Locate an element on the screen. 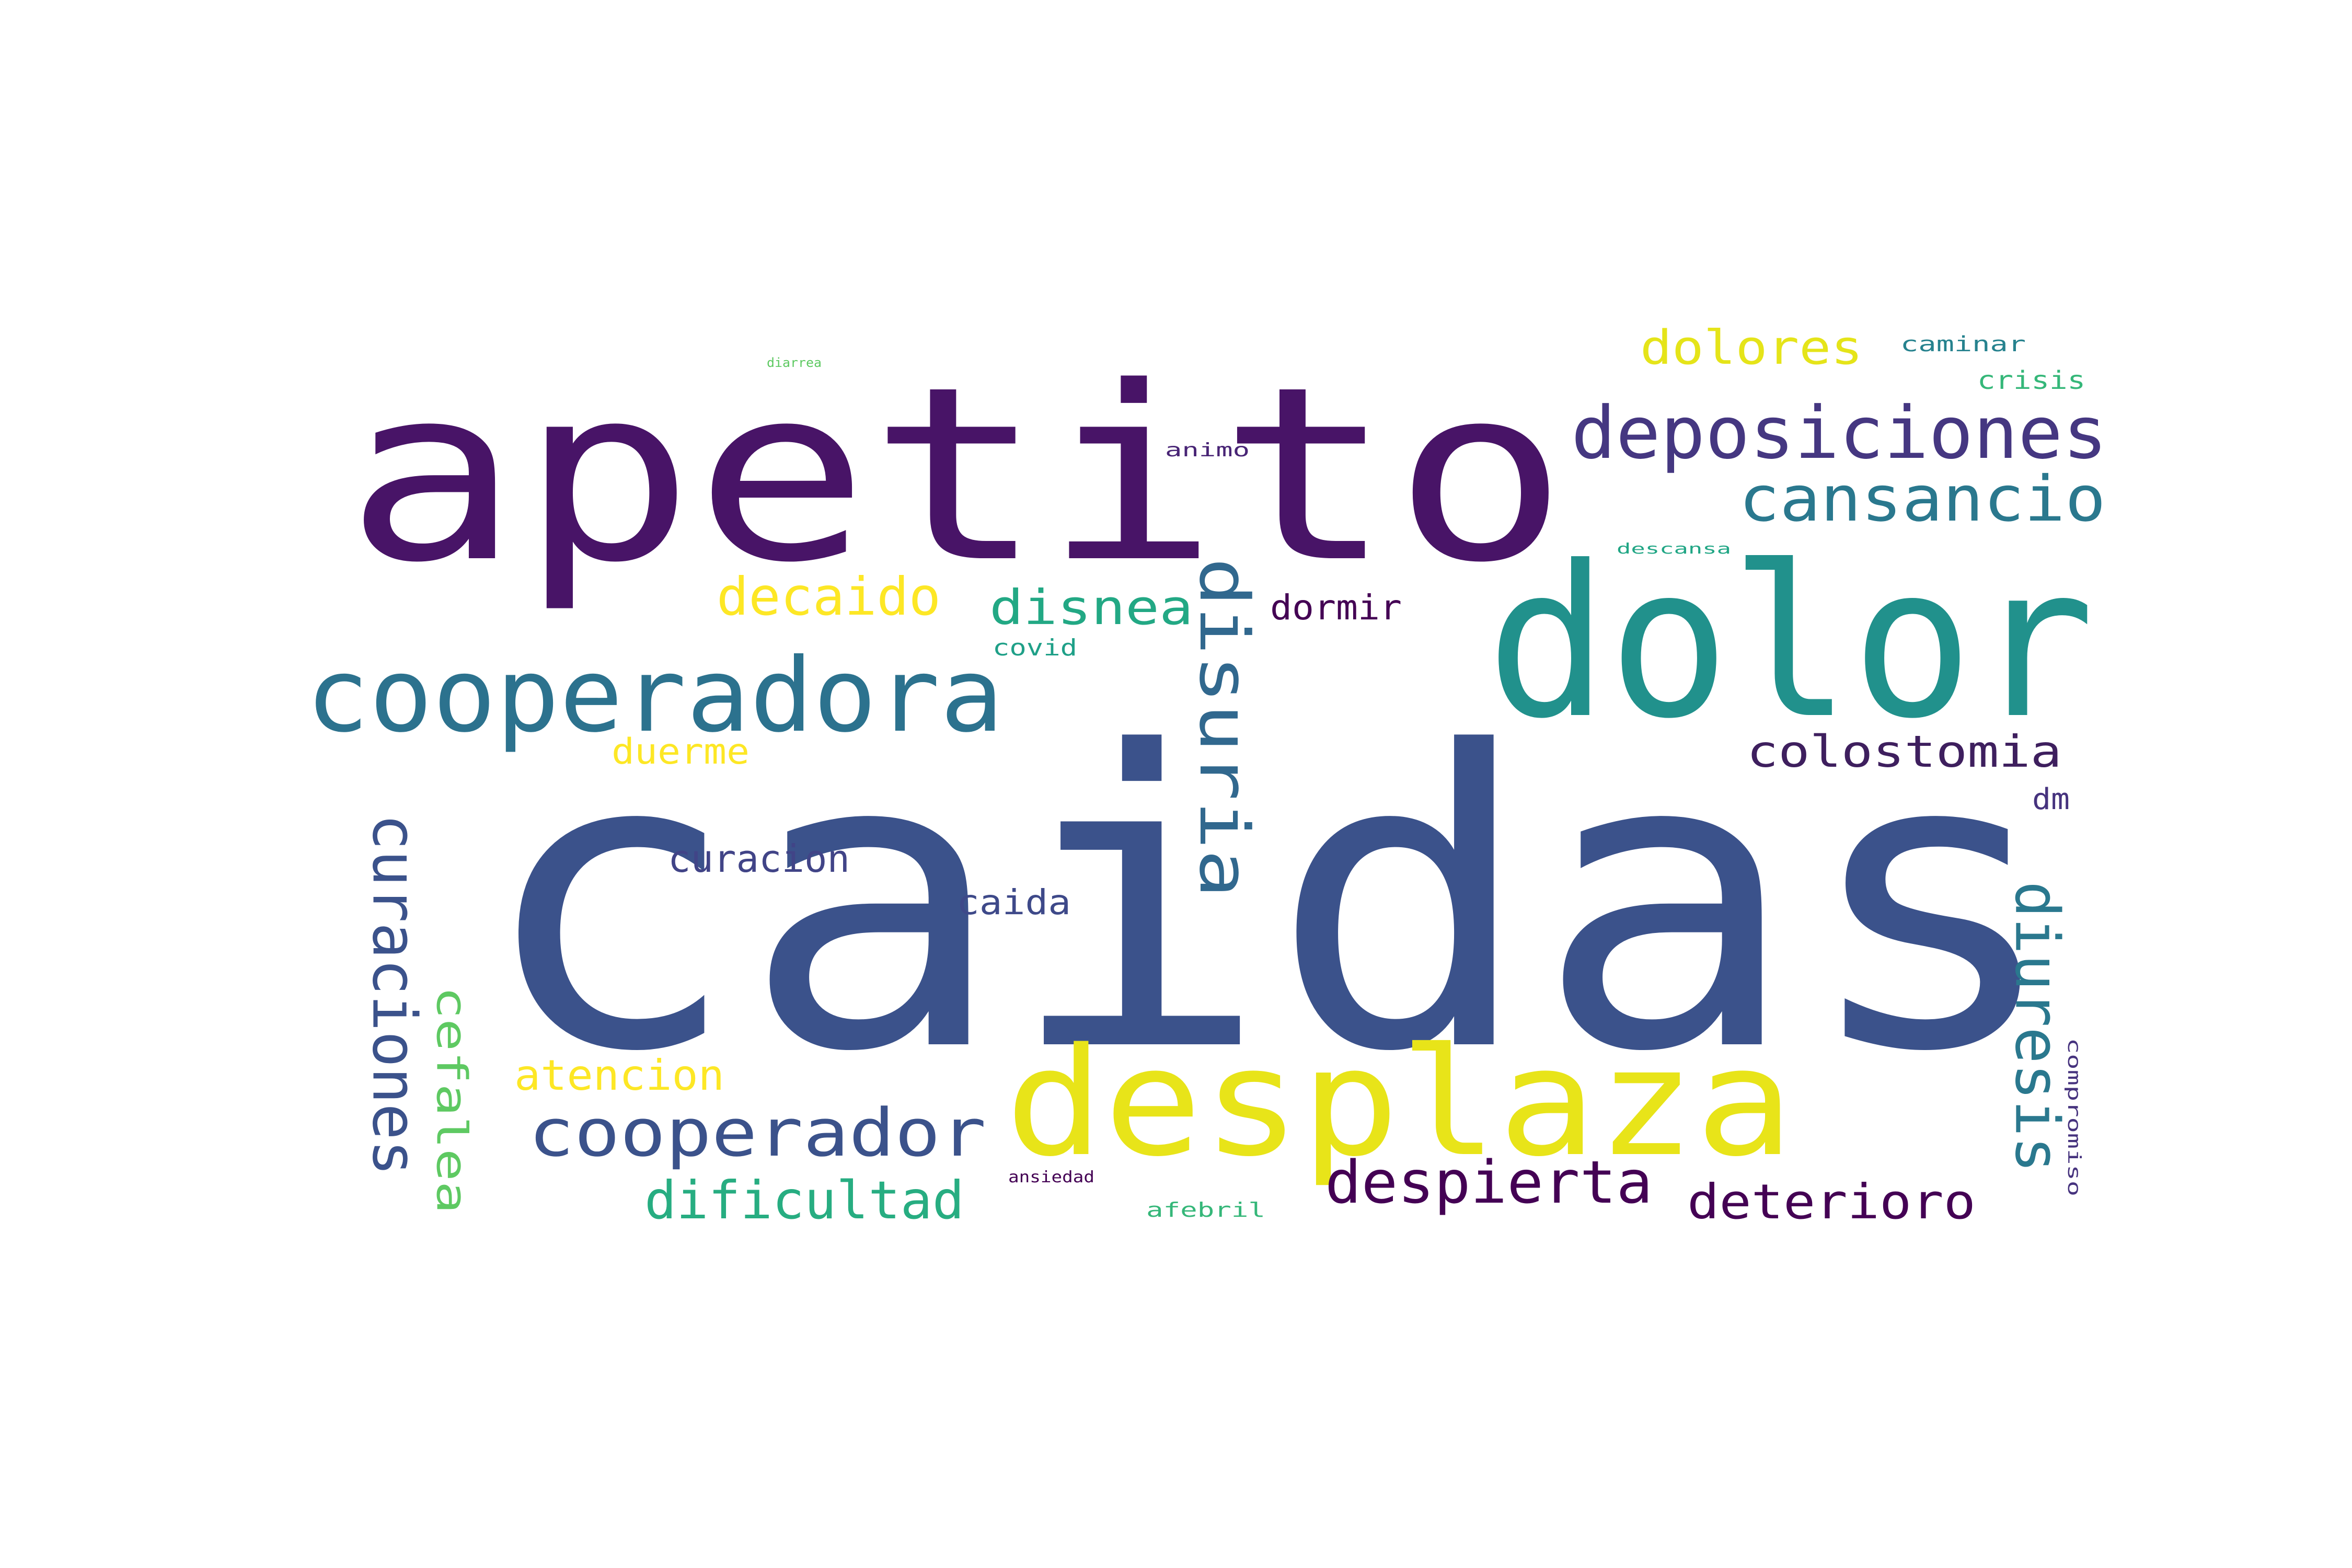 The height and width of the screenshot is (1568, 2352). word-diarrea: diarrea is located at coordinates (794, 362).